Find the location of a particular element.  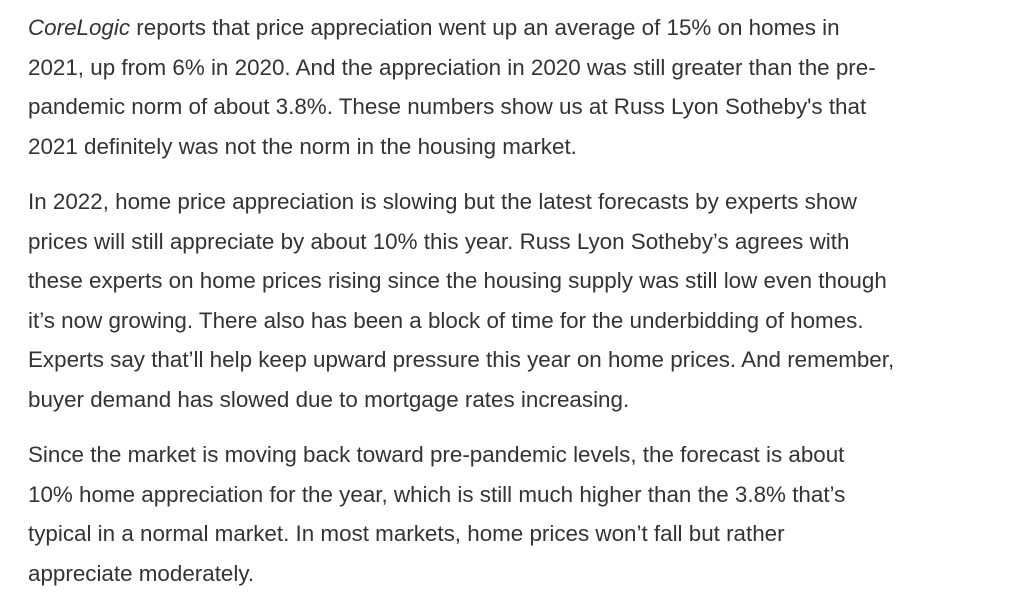

corelogic-source-name: CoreLogic is located at coordinates (79, 27).